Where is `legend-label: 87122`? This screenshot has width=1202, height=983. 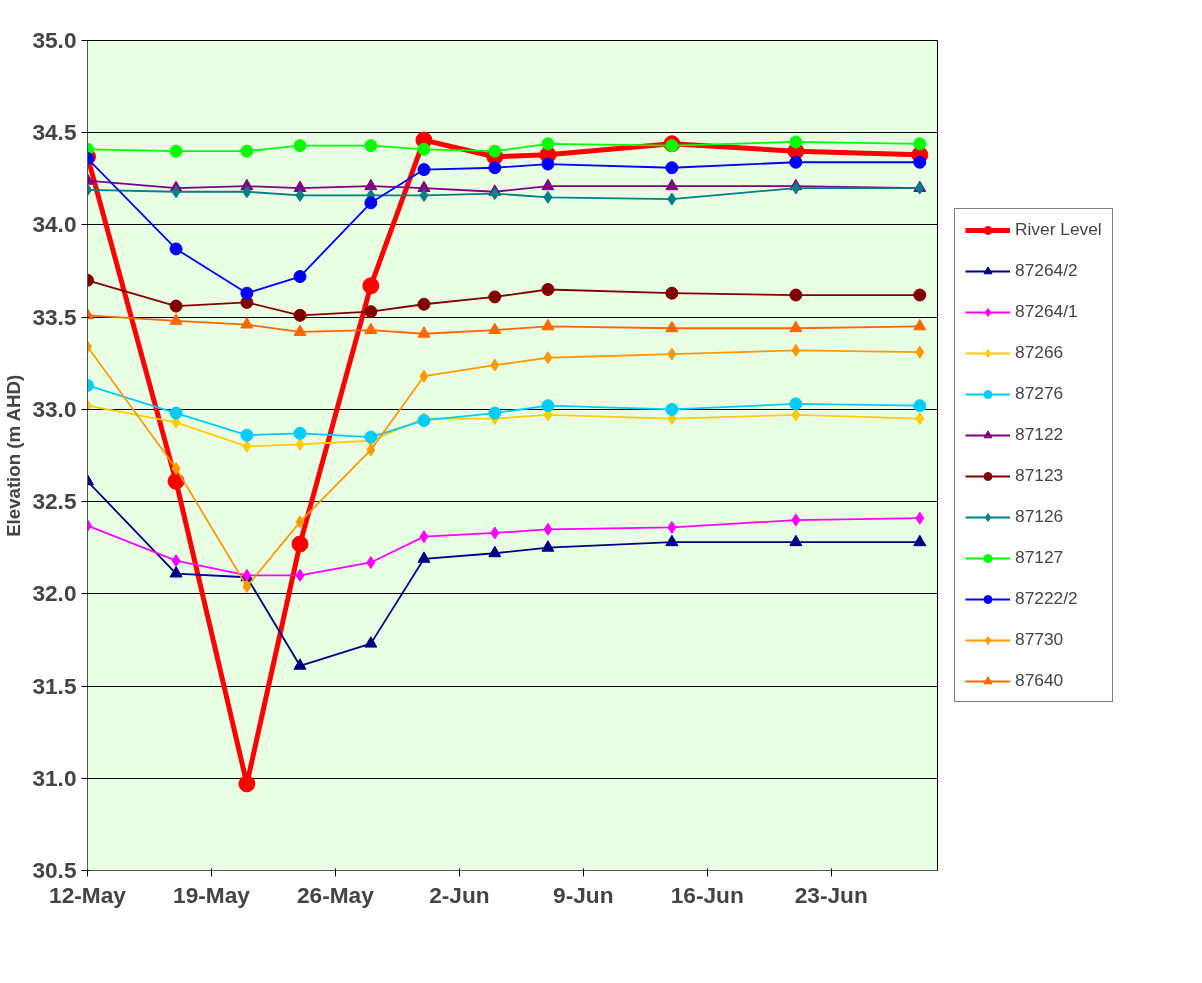 legend-label: 87122 is located at coordinates (1039, 434).